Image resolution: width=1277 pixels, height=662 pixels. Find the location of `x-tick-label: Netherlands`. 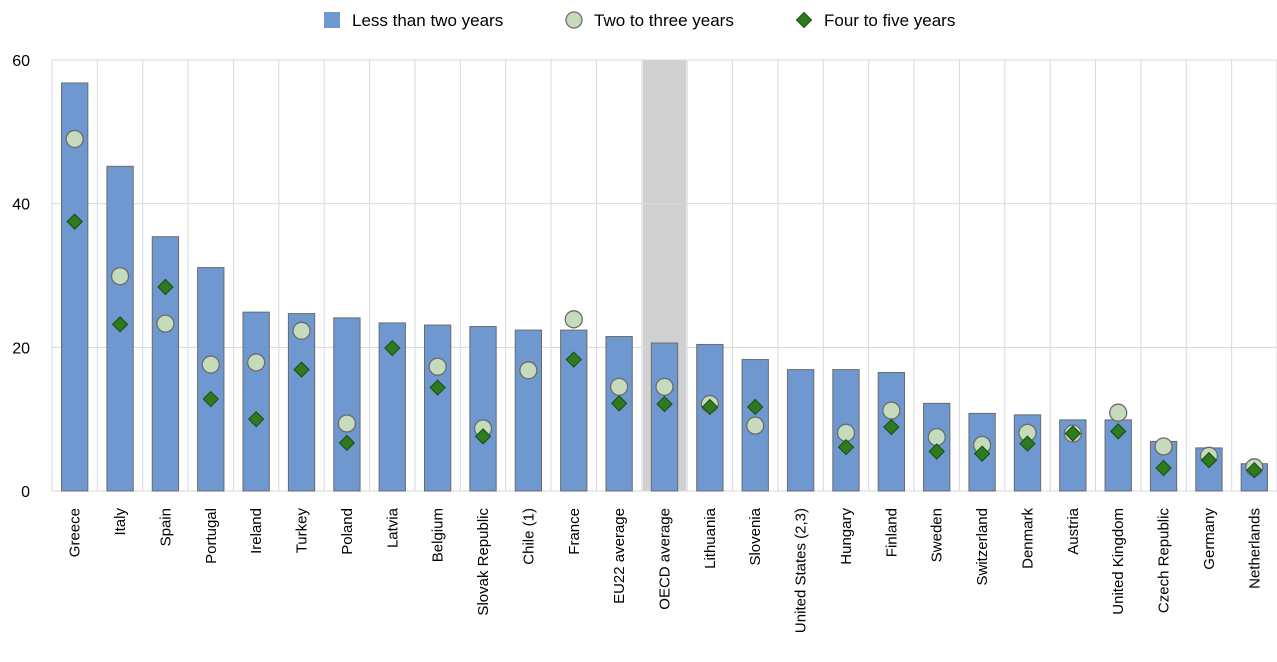

x-tick-label: Netherlands is located at coordinates (1254, 548).